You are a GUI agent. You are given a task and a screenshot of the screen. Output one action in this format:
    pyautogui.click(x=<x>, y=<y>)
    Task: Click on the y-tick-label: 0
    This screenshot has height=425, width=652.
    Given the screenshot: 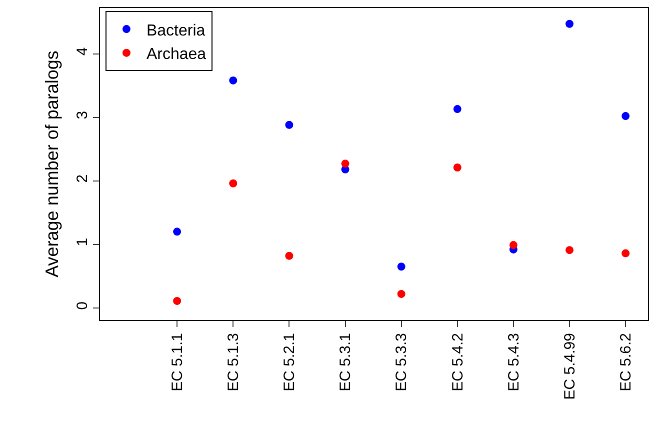 What is the action you would take?
    pyautogui.click(x=82, y=306)
    